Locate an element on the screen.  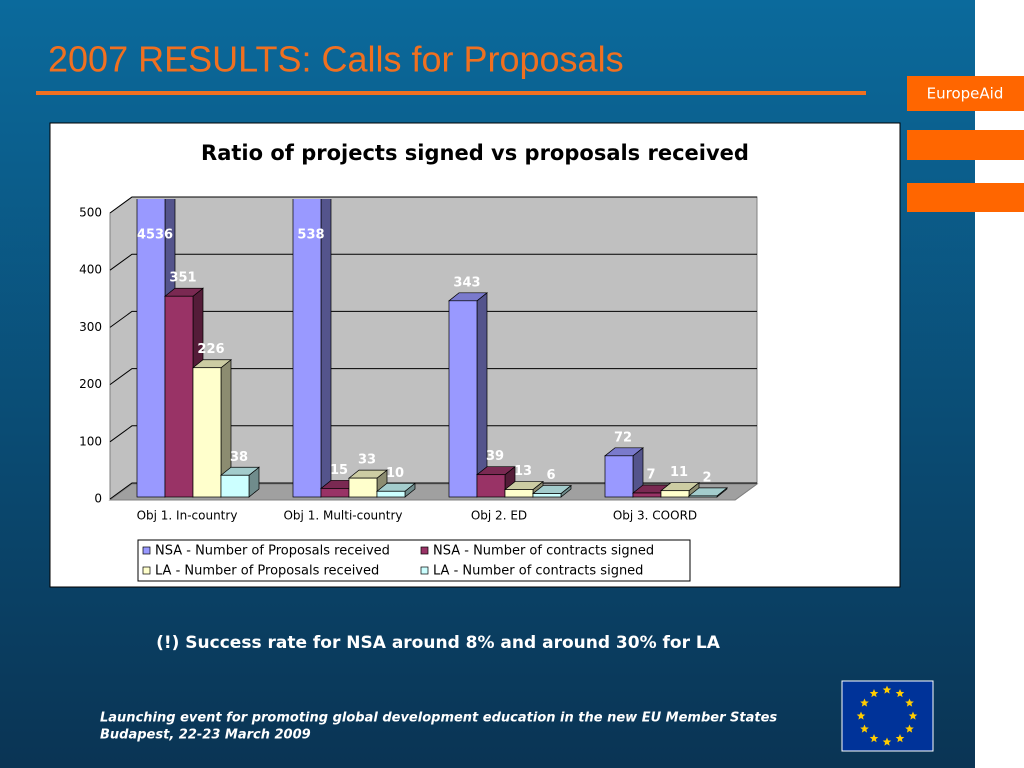
data-label: 38 is located at coordinates (239, 457).